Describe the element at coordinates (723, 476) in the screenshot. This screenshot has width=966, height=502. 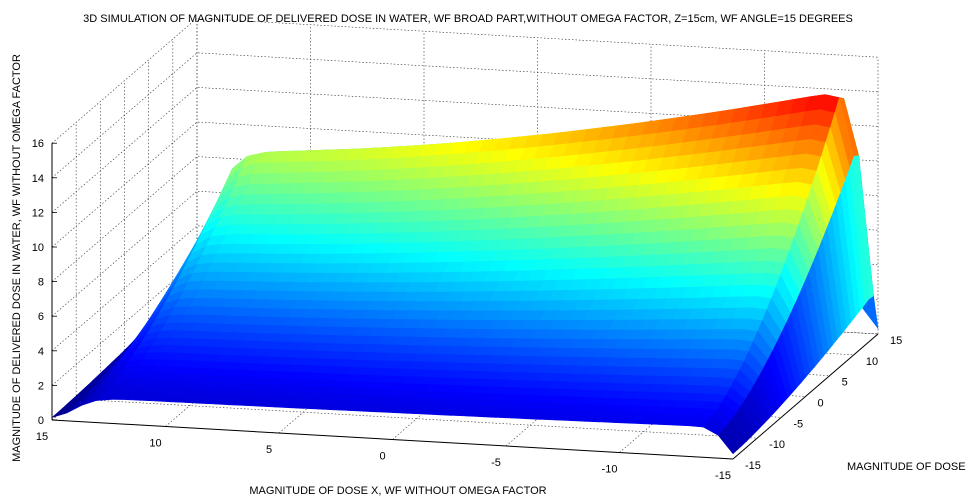
I see `x-tick-label: -15` at that location.